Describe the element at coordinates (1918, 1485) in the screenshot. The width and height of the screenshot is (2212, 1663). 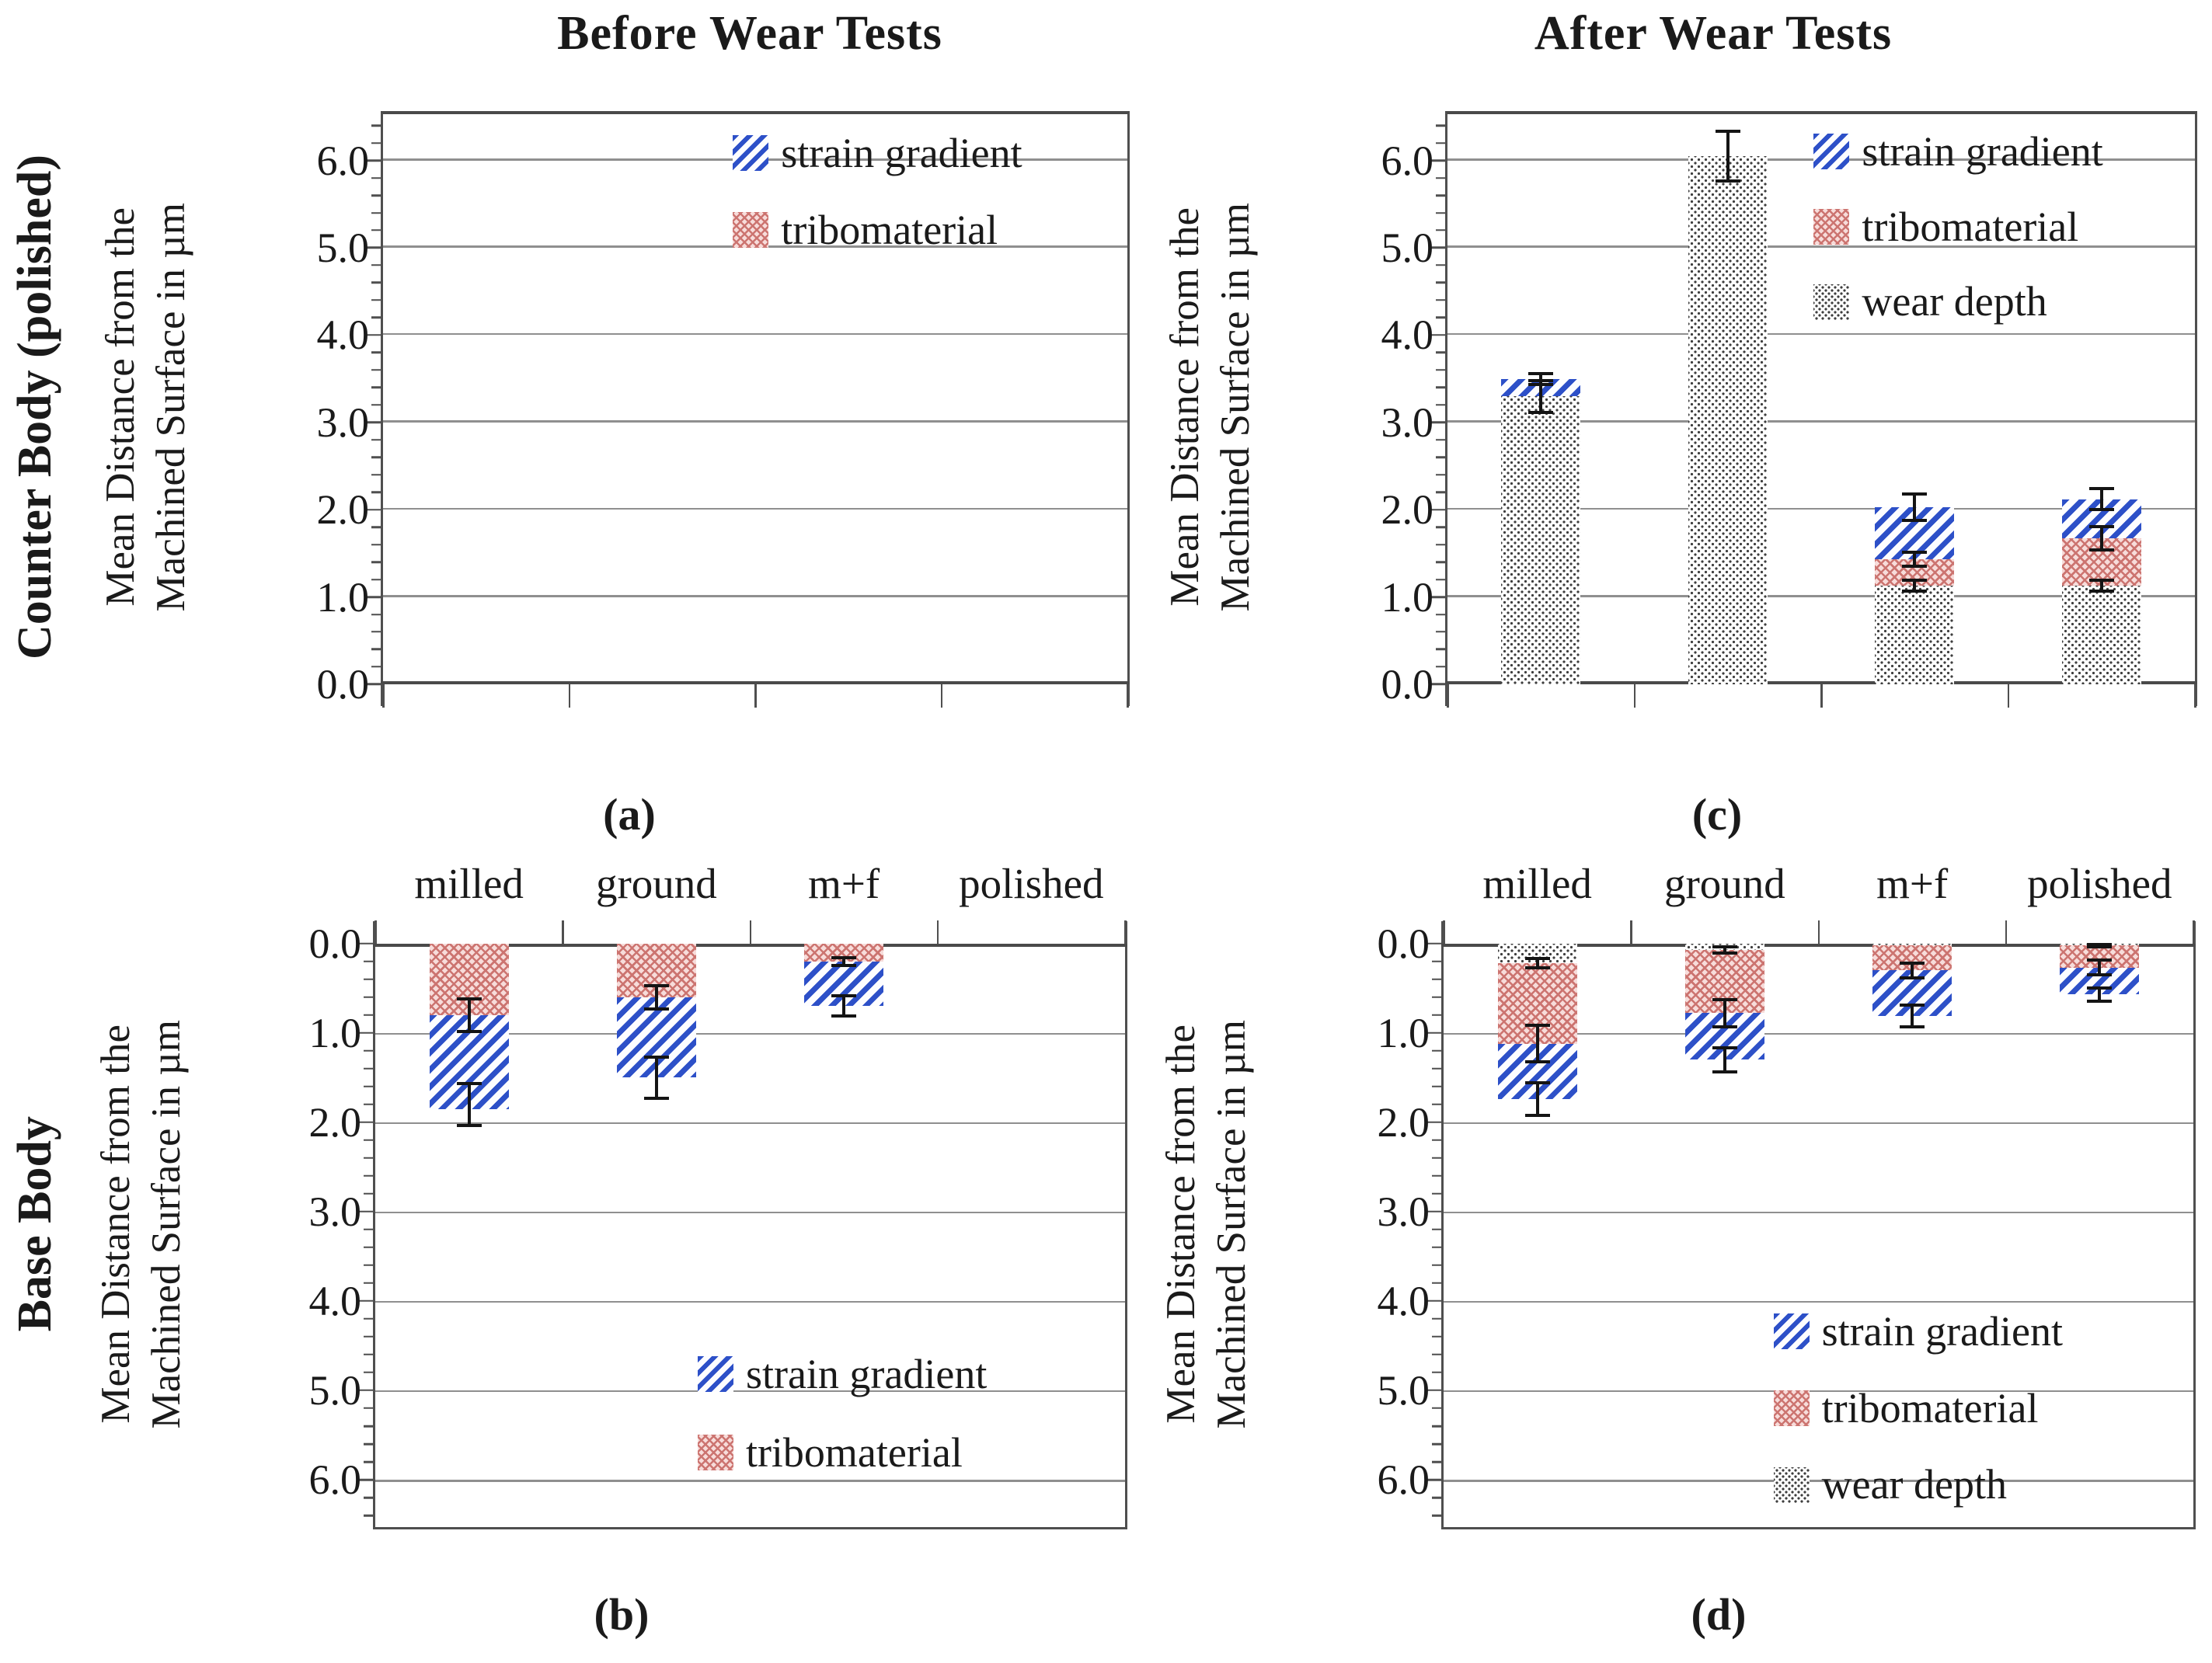
I see `legend-item-wear_depth: wear depth` at that location.